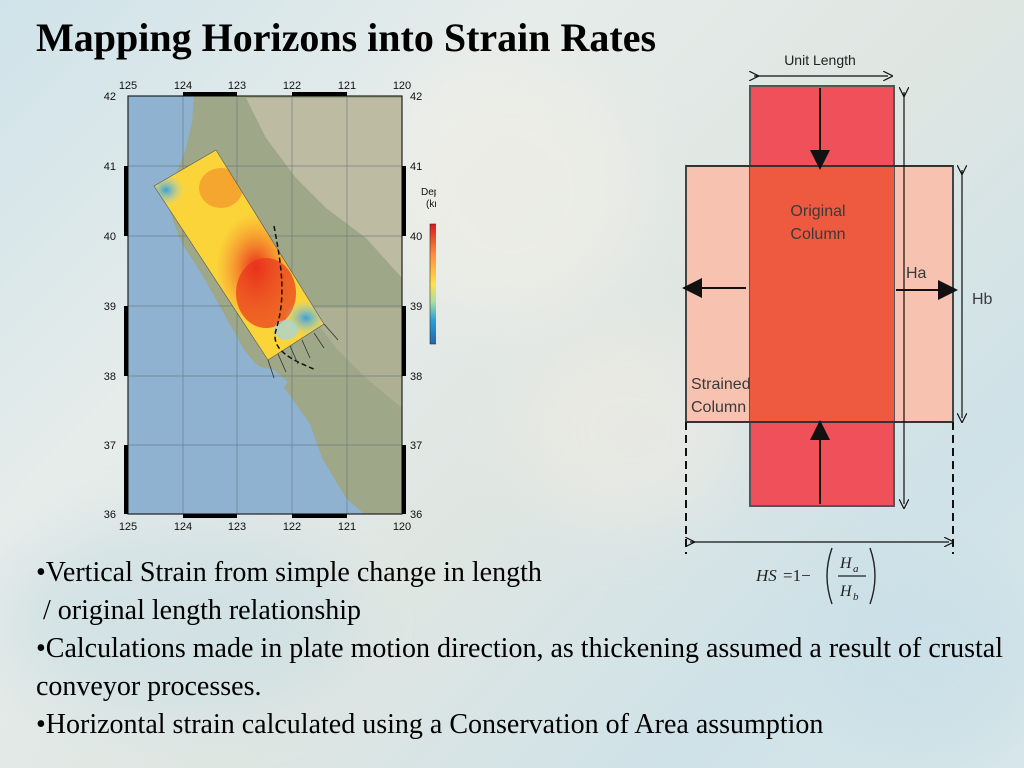  I want to click on left-lat-label: 36, so click(110, 515).